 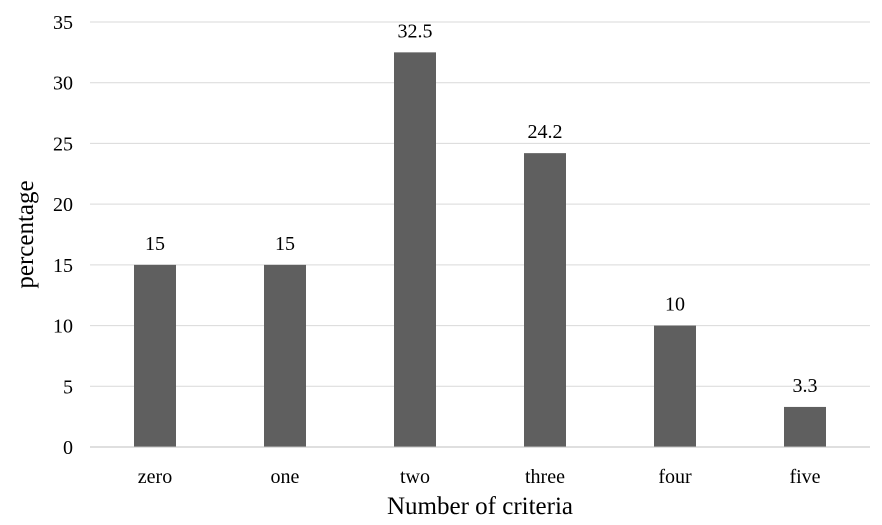 What do you see at coordinates (68, 387) in the screenshot?
I see `y-tick-label-1: 5` at bounding box center [68, 387].